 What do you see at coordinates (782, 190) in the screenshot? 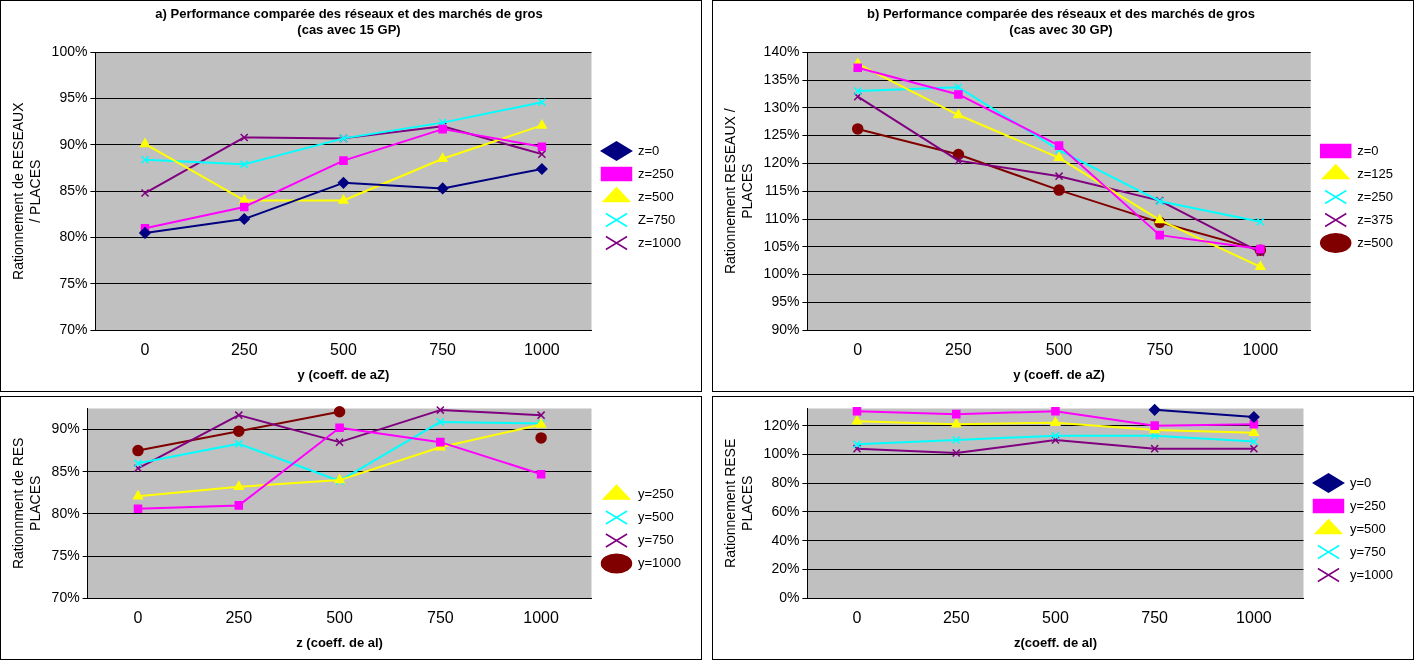
I see `y-tick-label: 115%` at bounding box center [782, 190].